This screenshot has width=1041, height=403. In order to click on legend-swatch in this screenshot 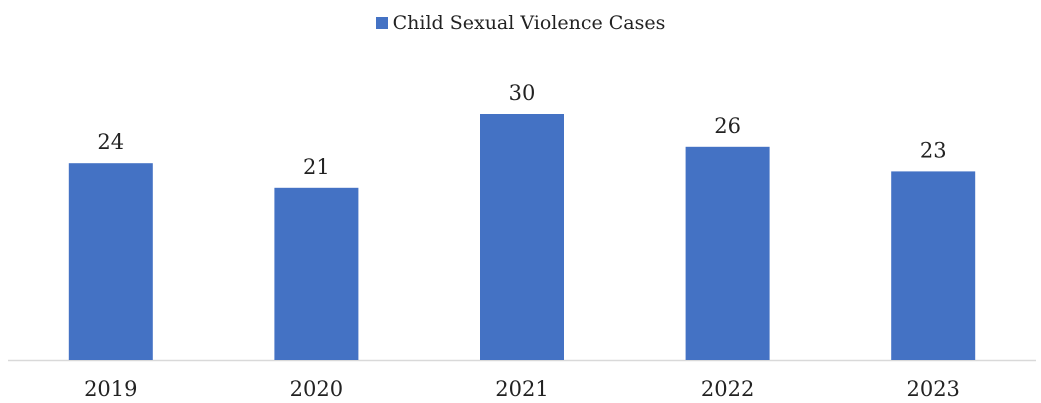, I will do `click(381, 23)`.